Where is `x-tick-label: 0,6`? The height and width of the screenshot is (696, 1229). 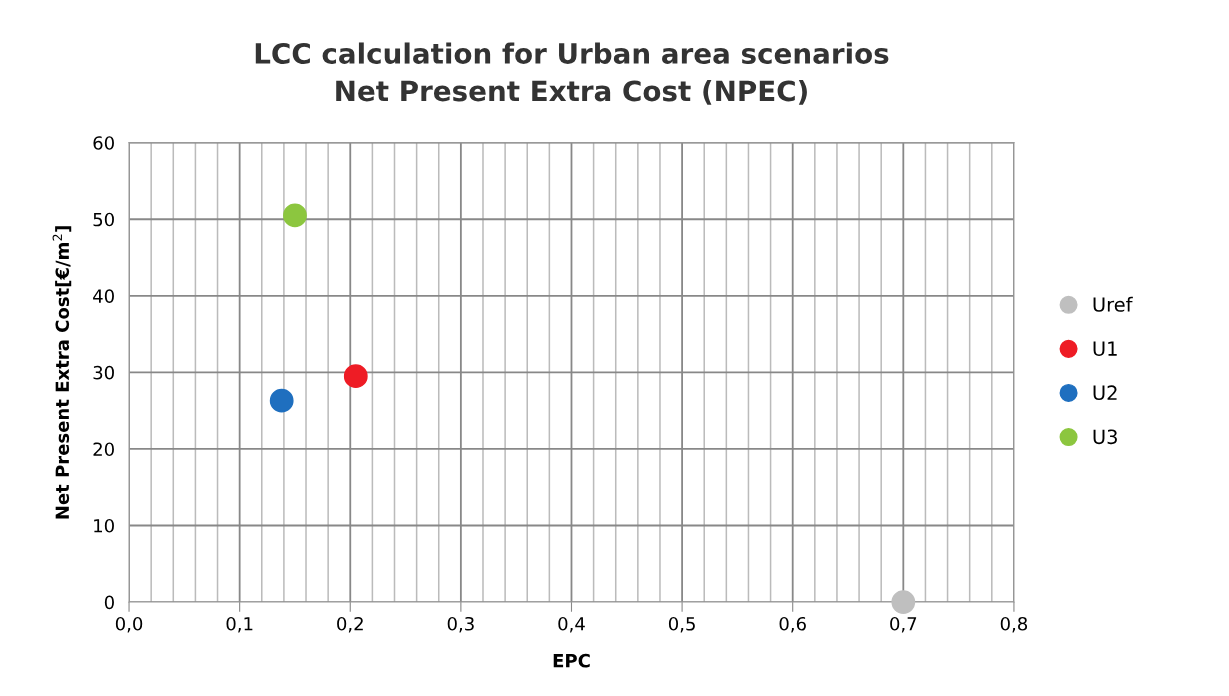 x-tick-label: 0,6 is located at coordinates (792, 624).